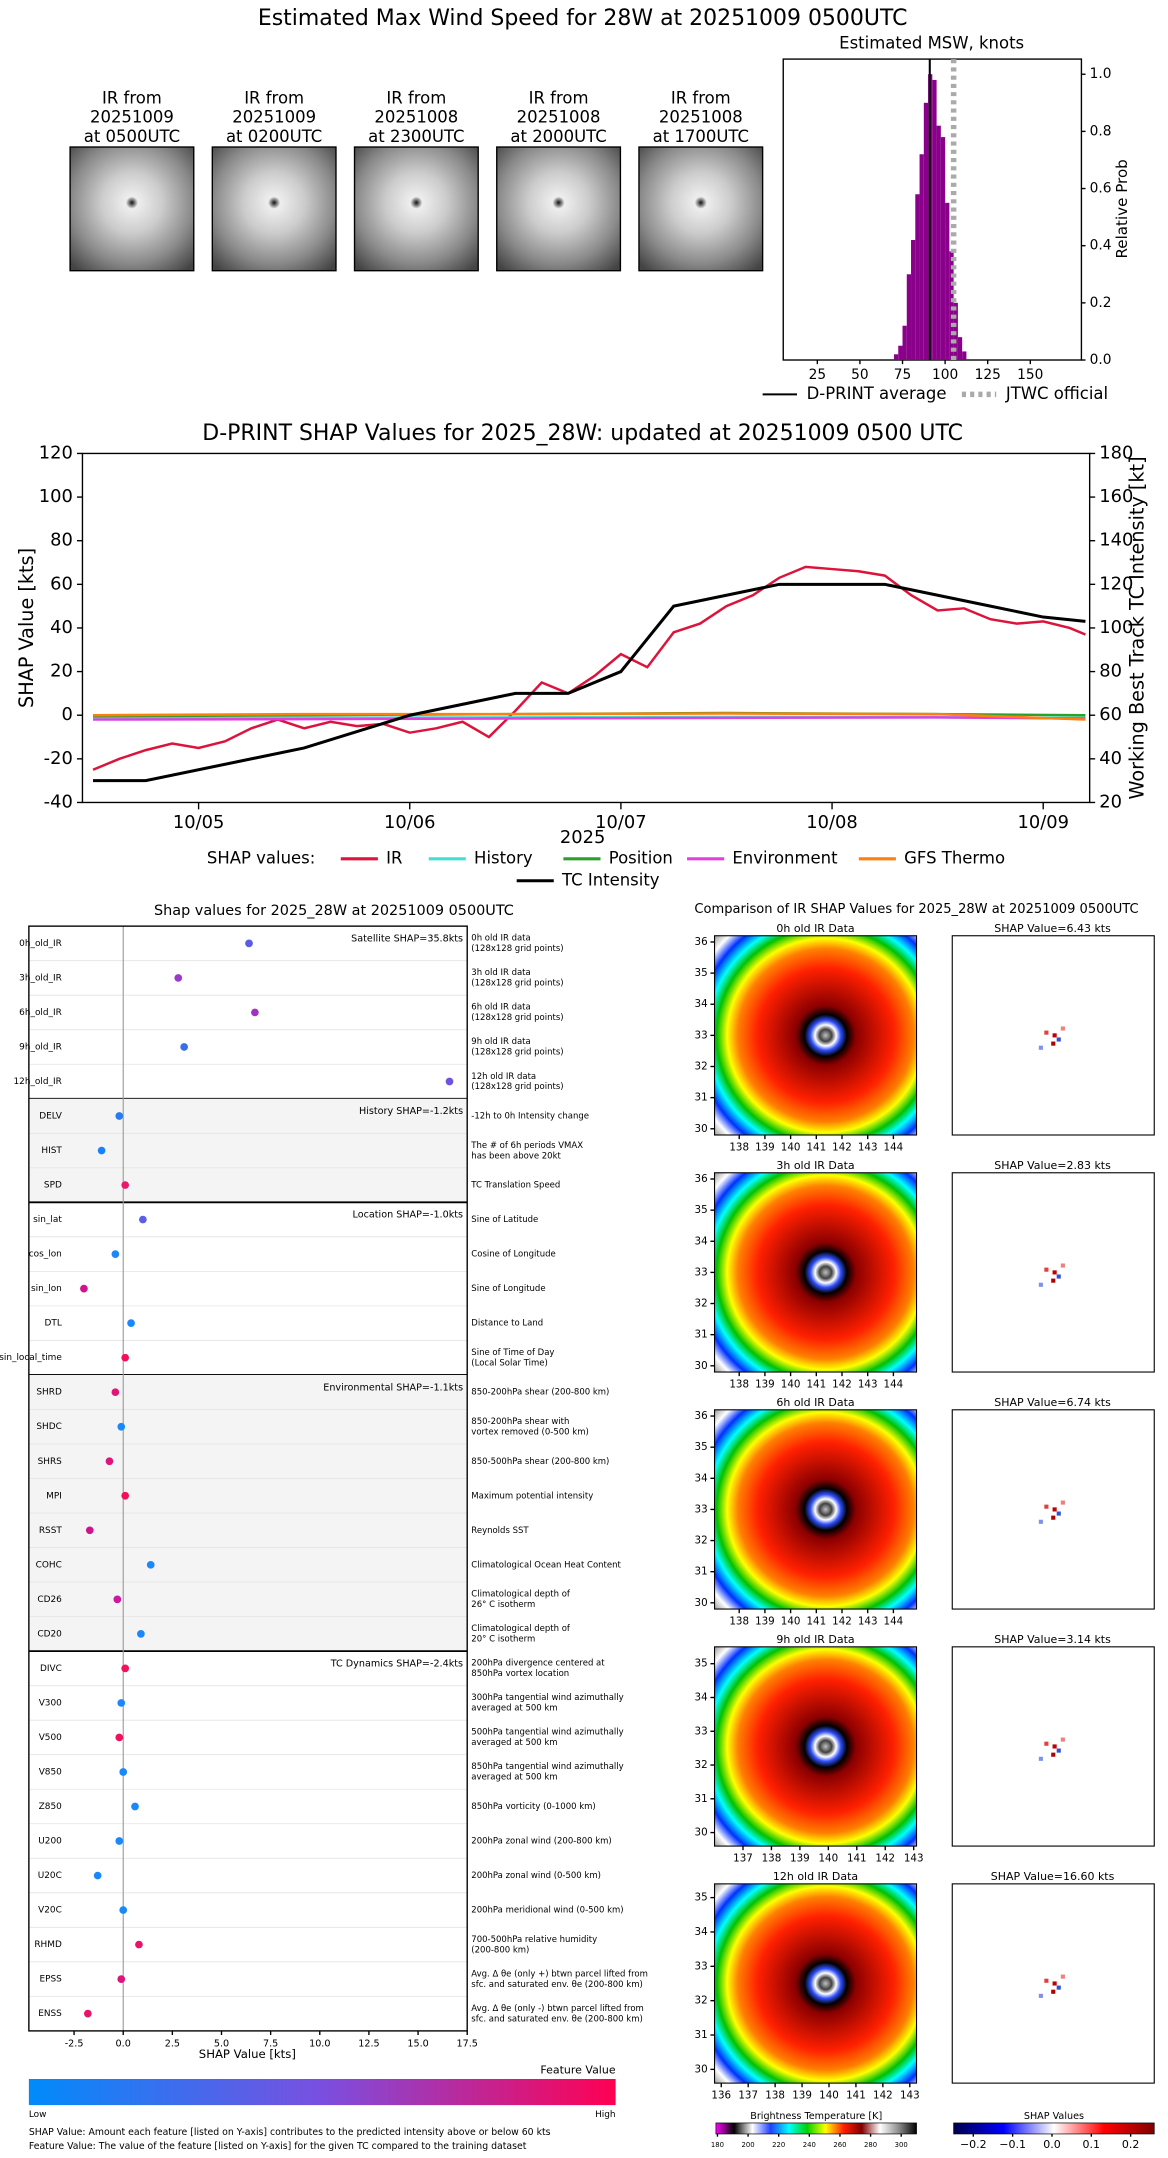 The image size is (1168, 2158). Describe the element at coordinates (274, 97) in the screenshot. I see `thumbnail-label: IR from` at that location.